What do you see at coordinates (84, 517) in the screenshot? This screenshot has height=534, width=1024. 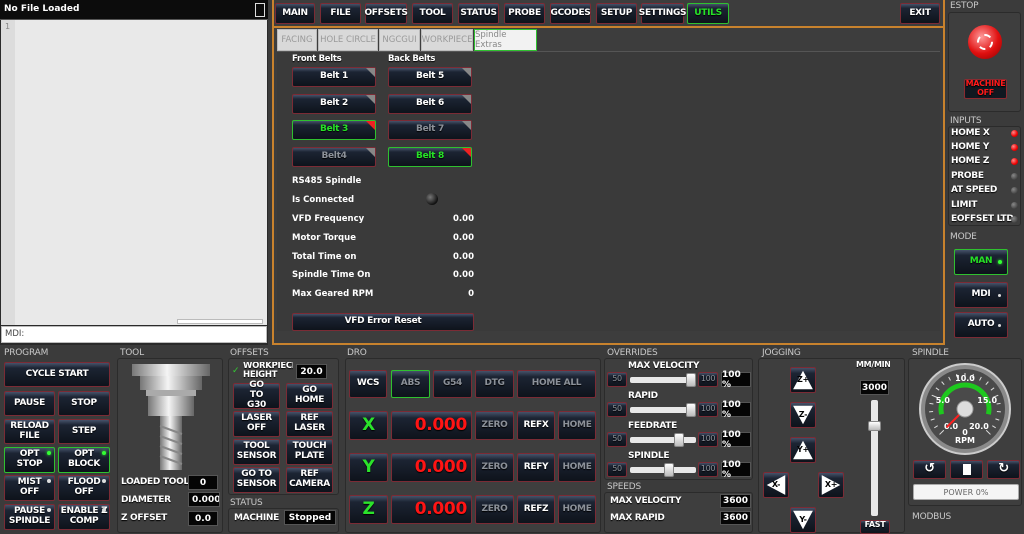 I see `enable-z-comp-button: ENABLE Z COMP` at bounding box center [84, 517].